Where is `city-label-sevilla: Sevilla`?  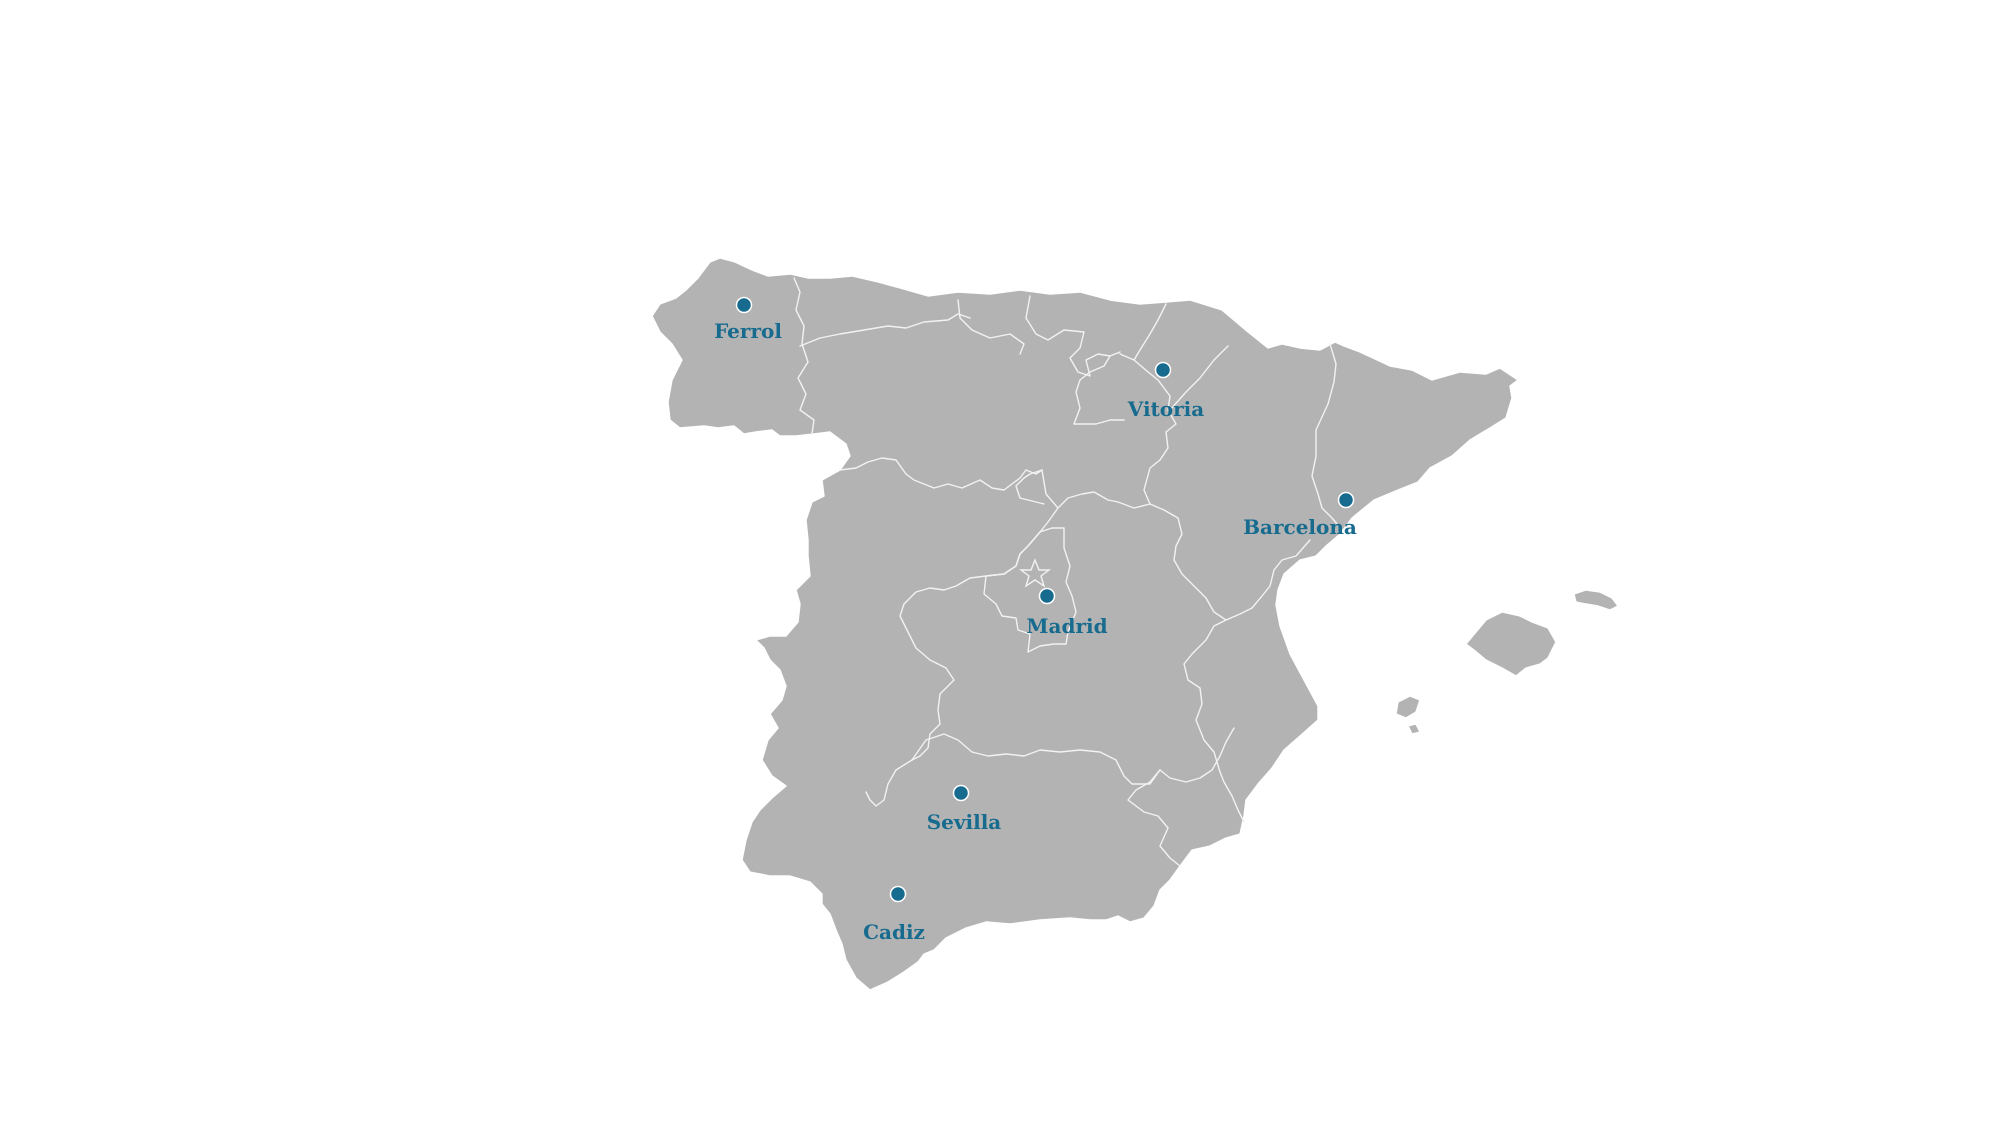 city-label-sevilla: Sevilla is located at coordinates (964, 822).